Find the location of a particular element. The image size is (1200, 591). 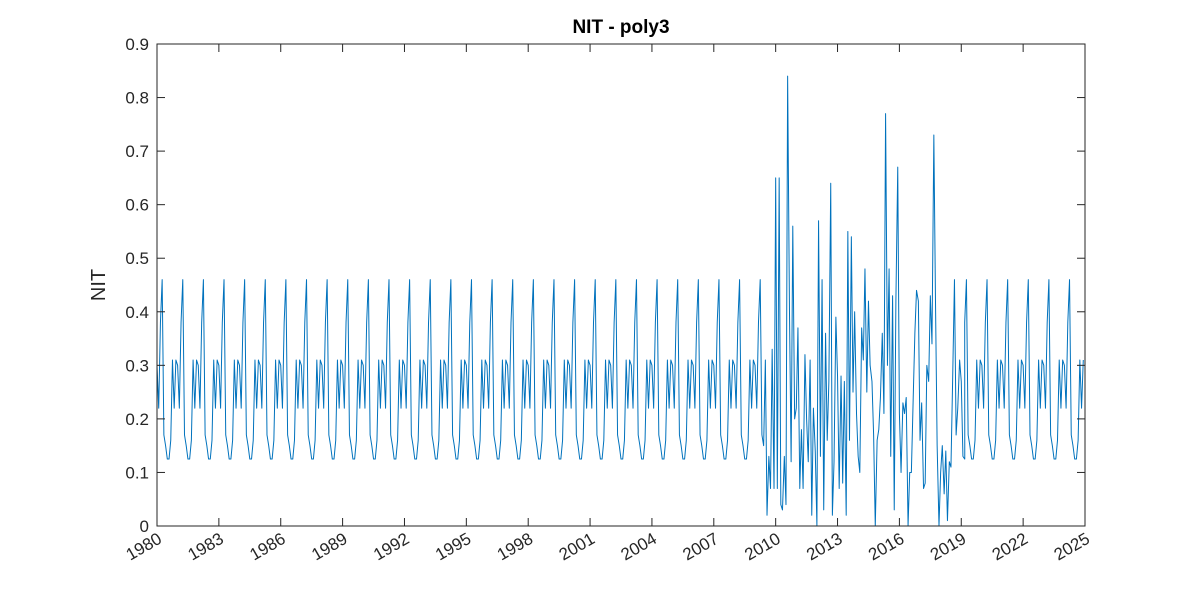

chart-title: NIT - poly3 is located at coordinates (620, 27).